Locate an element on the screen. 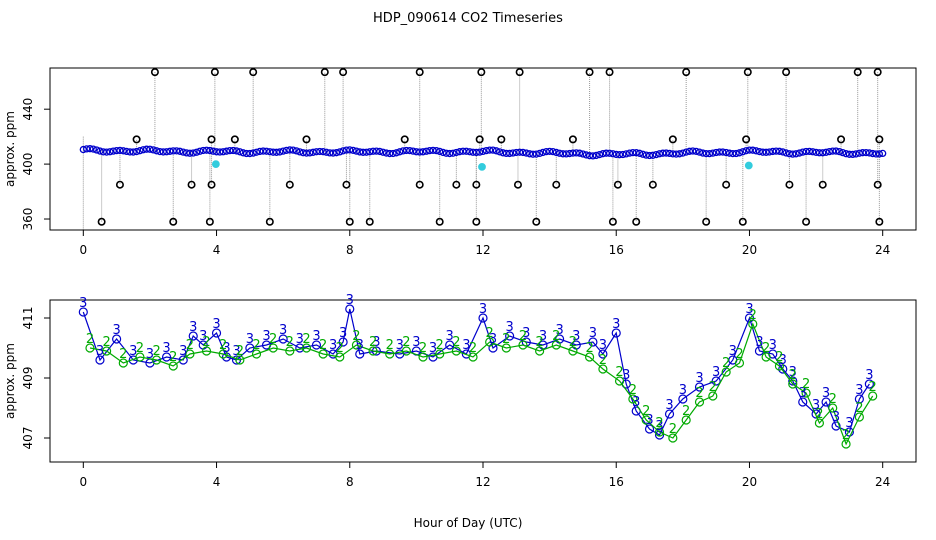  y-tick-label: 360 is located at coordinates (28, 219).